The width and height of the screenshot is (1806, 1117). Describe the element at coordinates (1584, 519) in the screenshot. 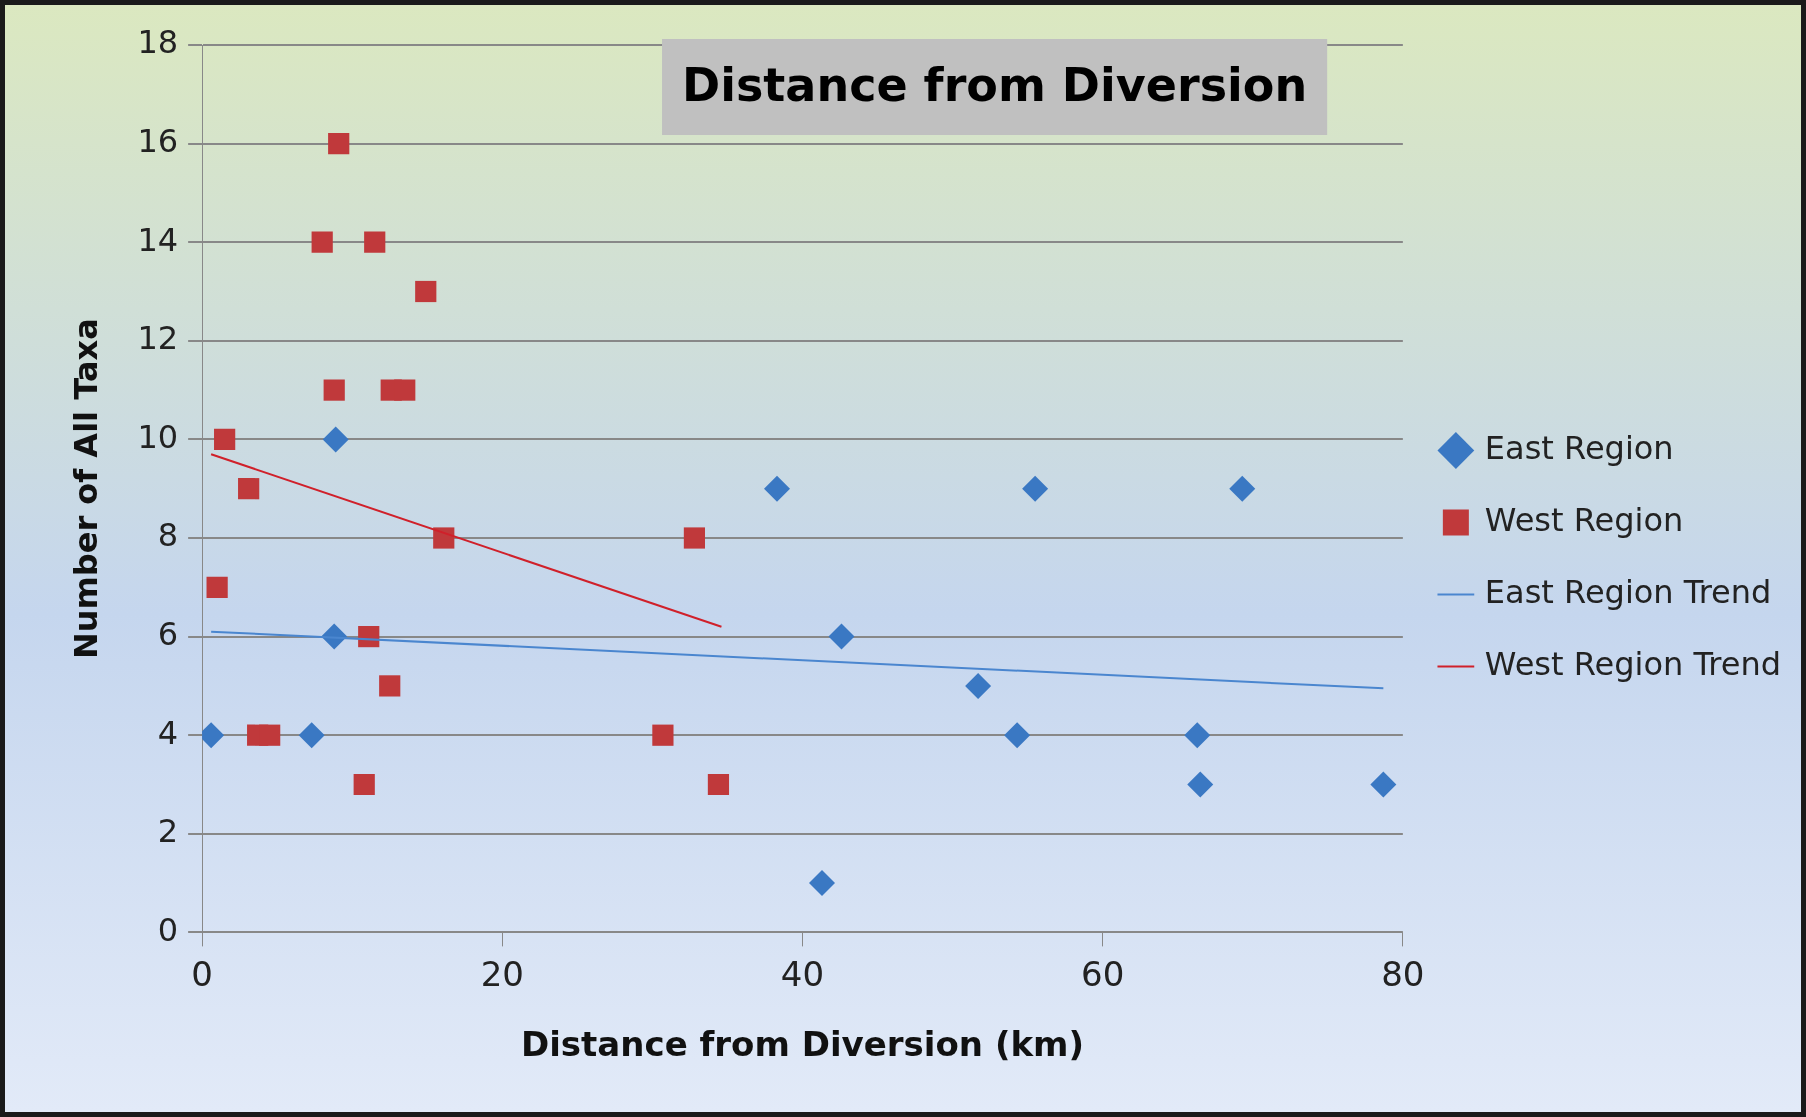

I see `legend-label: West Region` at that location.